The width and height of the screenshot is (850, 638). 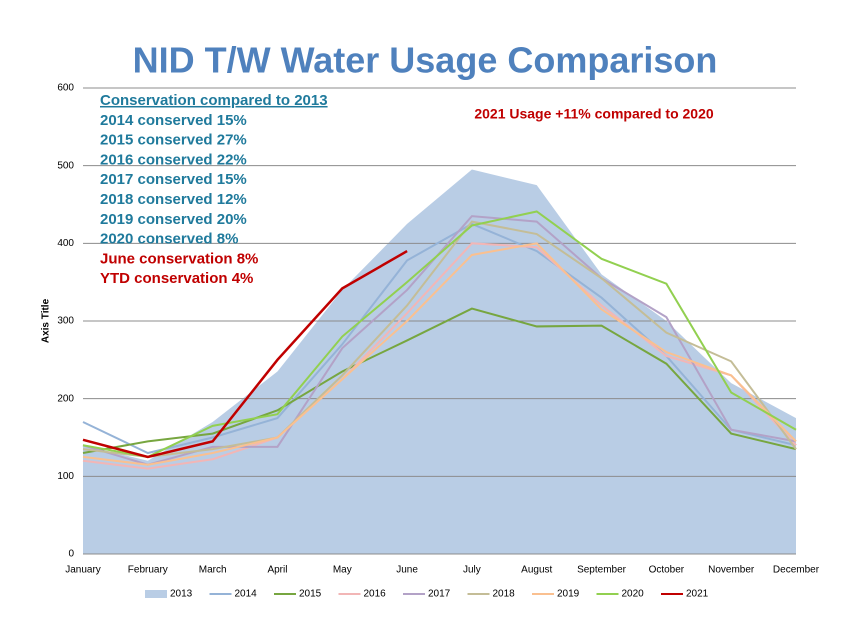 What do you see at coordinates (65, 321) in the screenshot?
I see `y-tick-label: 300` at bounding box center [65, 321].